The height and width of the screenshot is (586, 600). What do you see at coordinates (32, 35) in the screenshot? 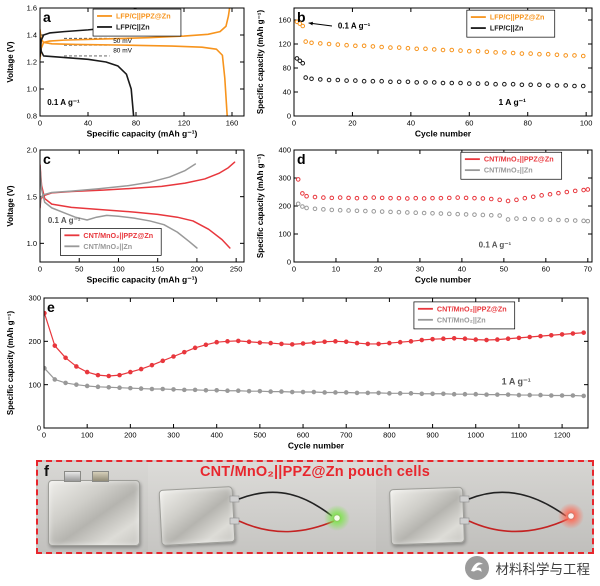
I see `svg-text: 1.4` at bounding box center [32, 35].